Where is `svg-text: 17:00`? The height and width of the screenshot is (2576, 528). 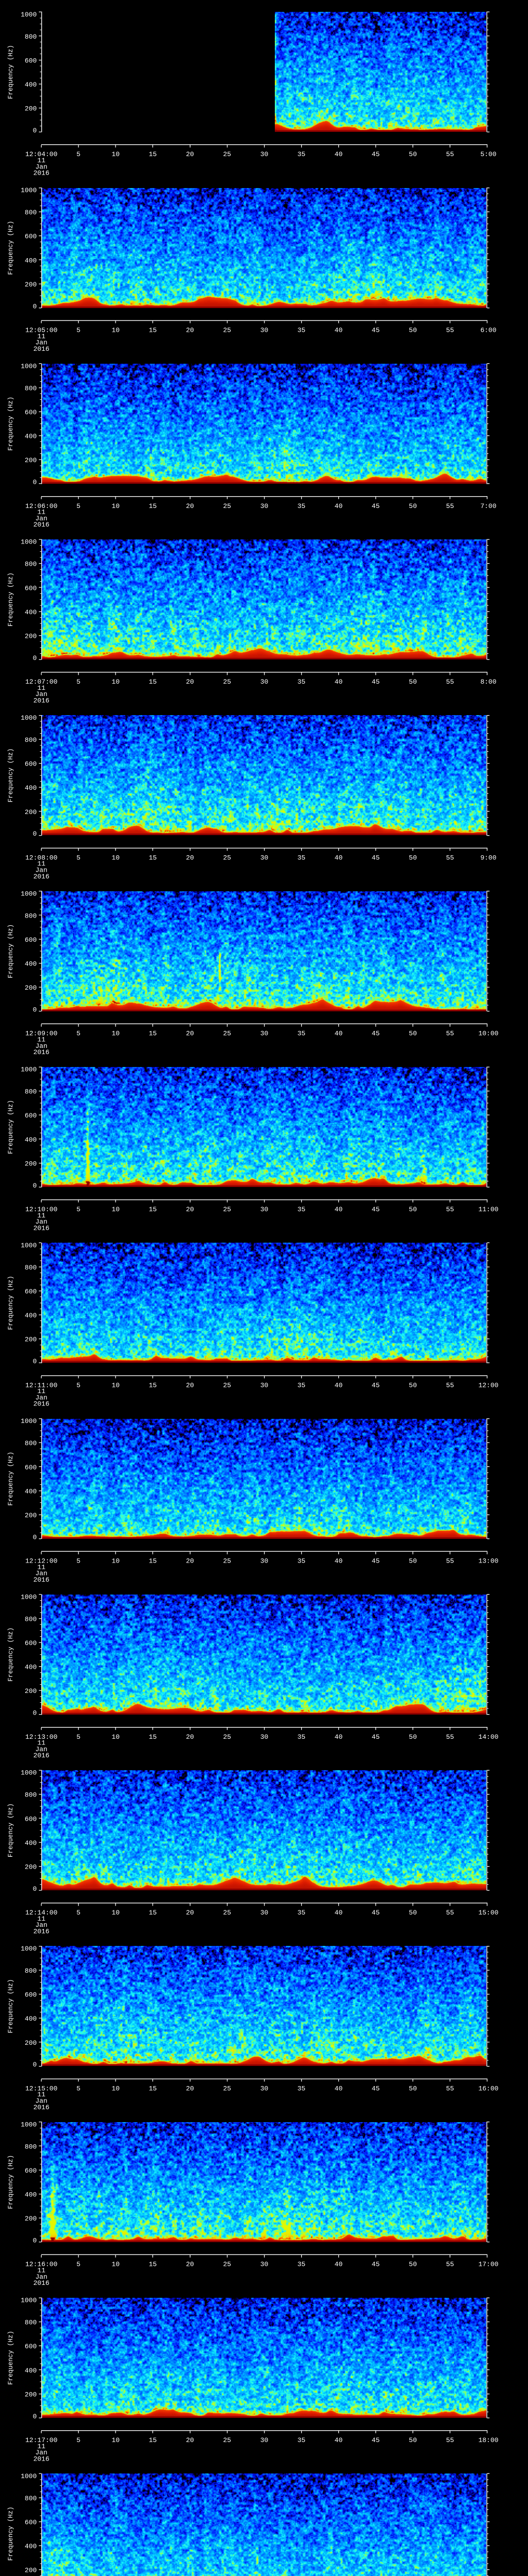 svg-text: 17:00 is located at coordinates (488, 2264).